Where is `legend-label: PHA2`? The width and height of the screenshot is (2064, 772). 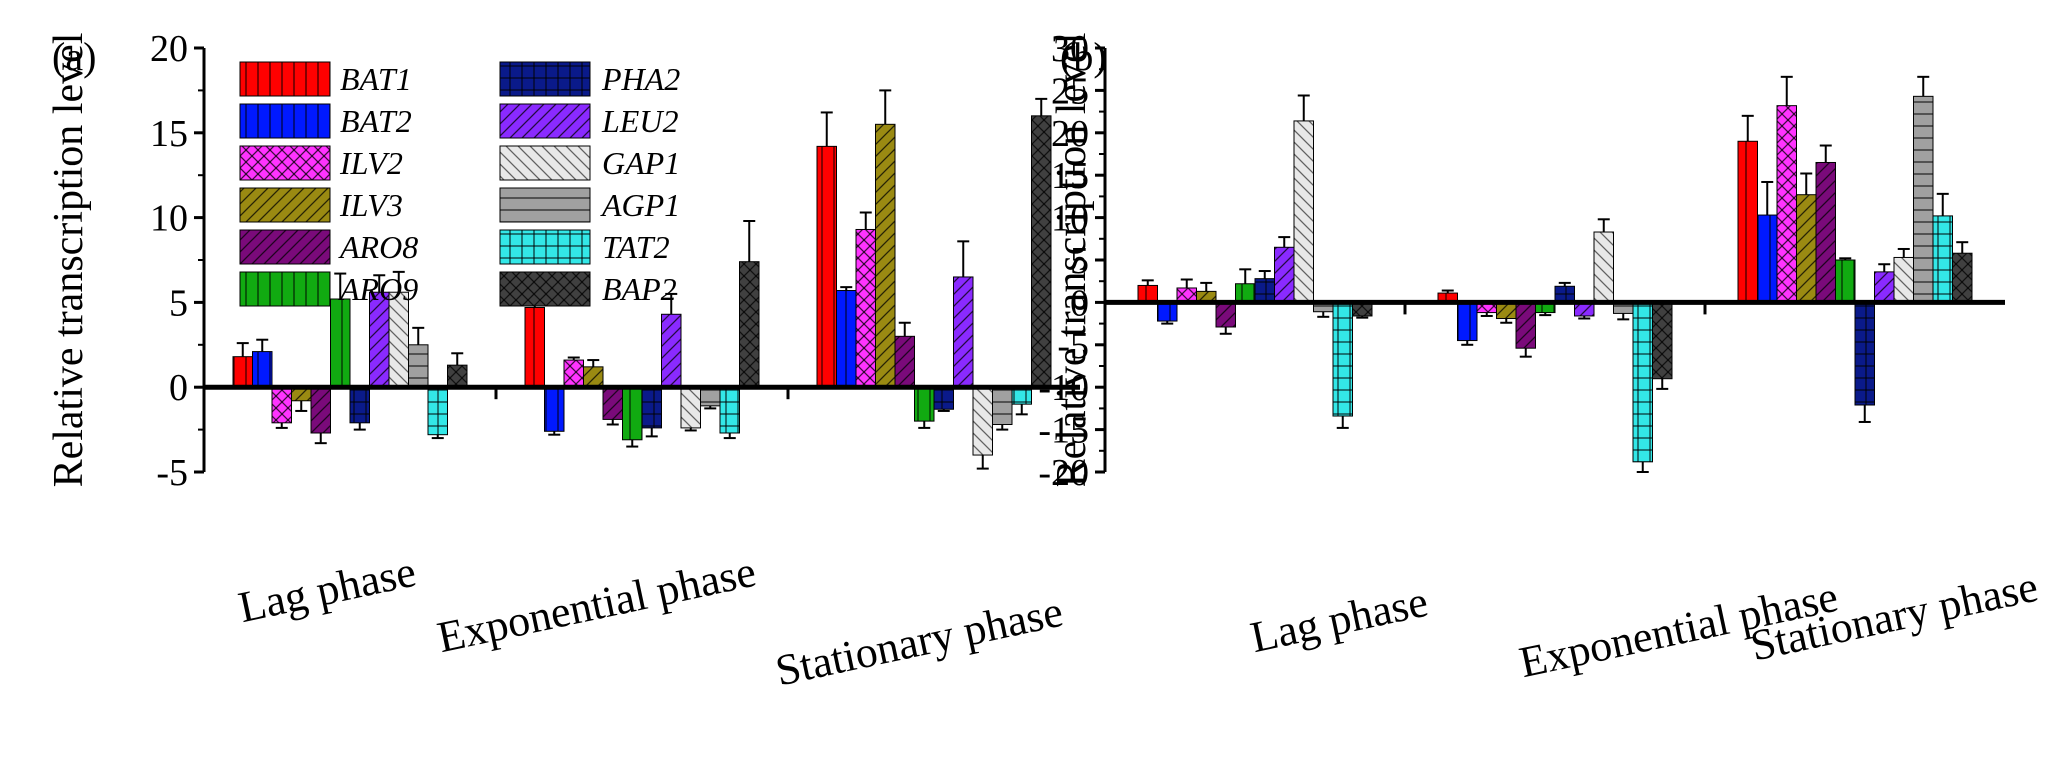 legend-label: PHA2 is located at coordinates (640, 79).